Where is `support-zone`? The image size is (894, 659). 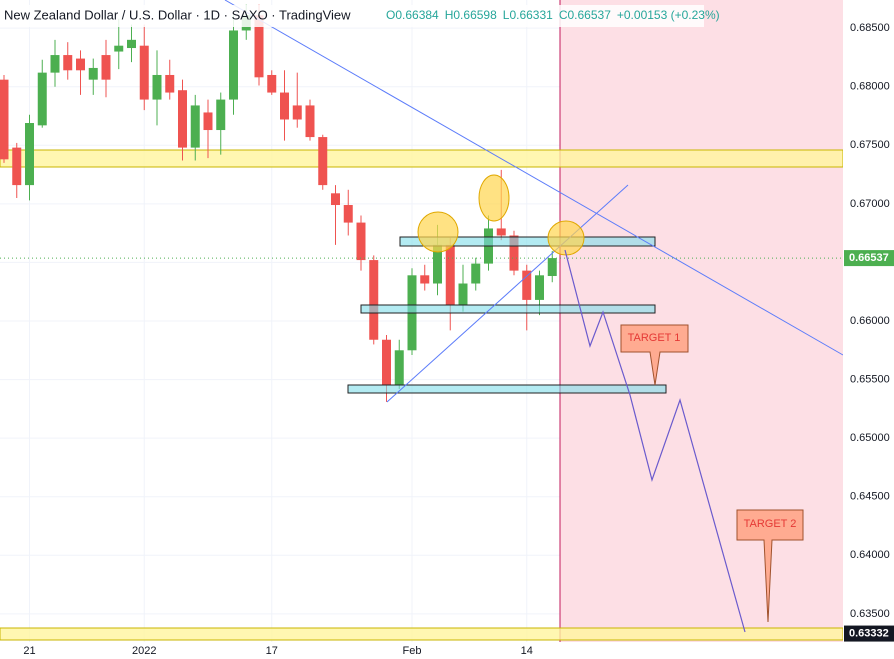 support-zone is located at coordinates (422, 634).